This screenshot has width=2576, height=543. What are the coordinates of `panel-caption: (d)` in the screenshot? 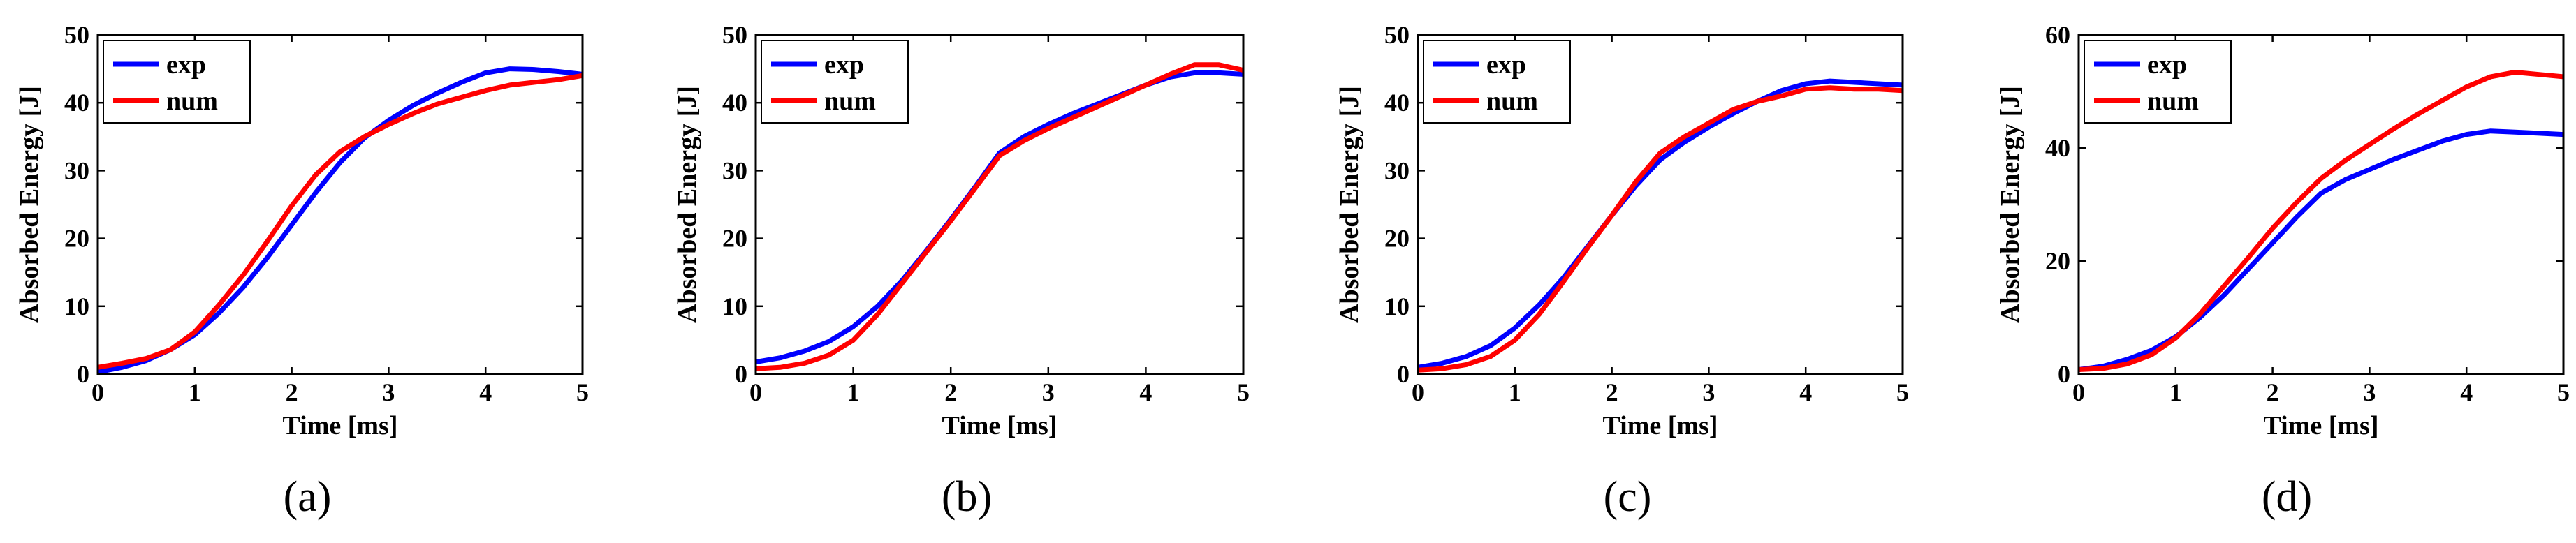 It's located at (2287, 497).